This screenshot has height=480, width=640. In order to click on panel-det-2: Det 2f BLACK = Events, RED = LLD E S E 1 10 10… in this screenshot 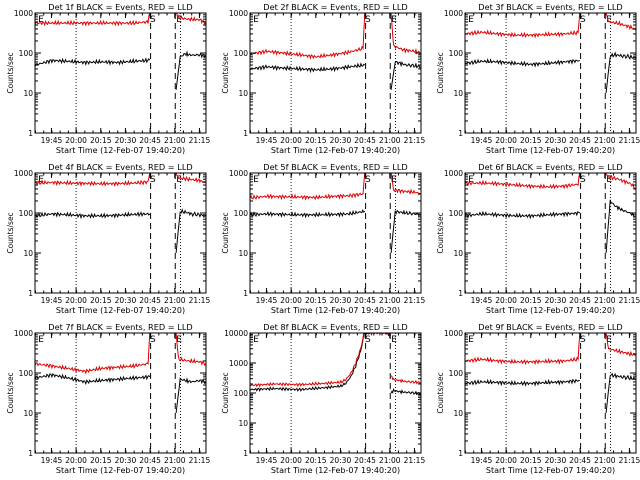, I will do `click(323, 78)`.